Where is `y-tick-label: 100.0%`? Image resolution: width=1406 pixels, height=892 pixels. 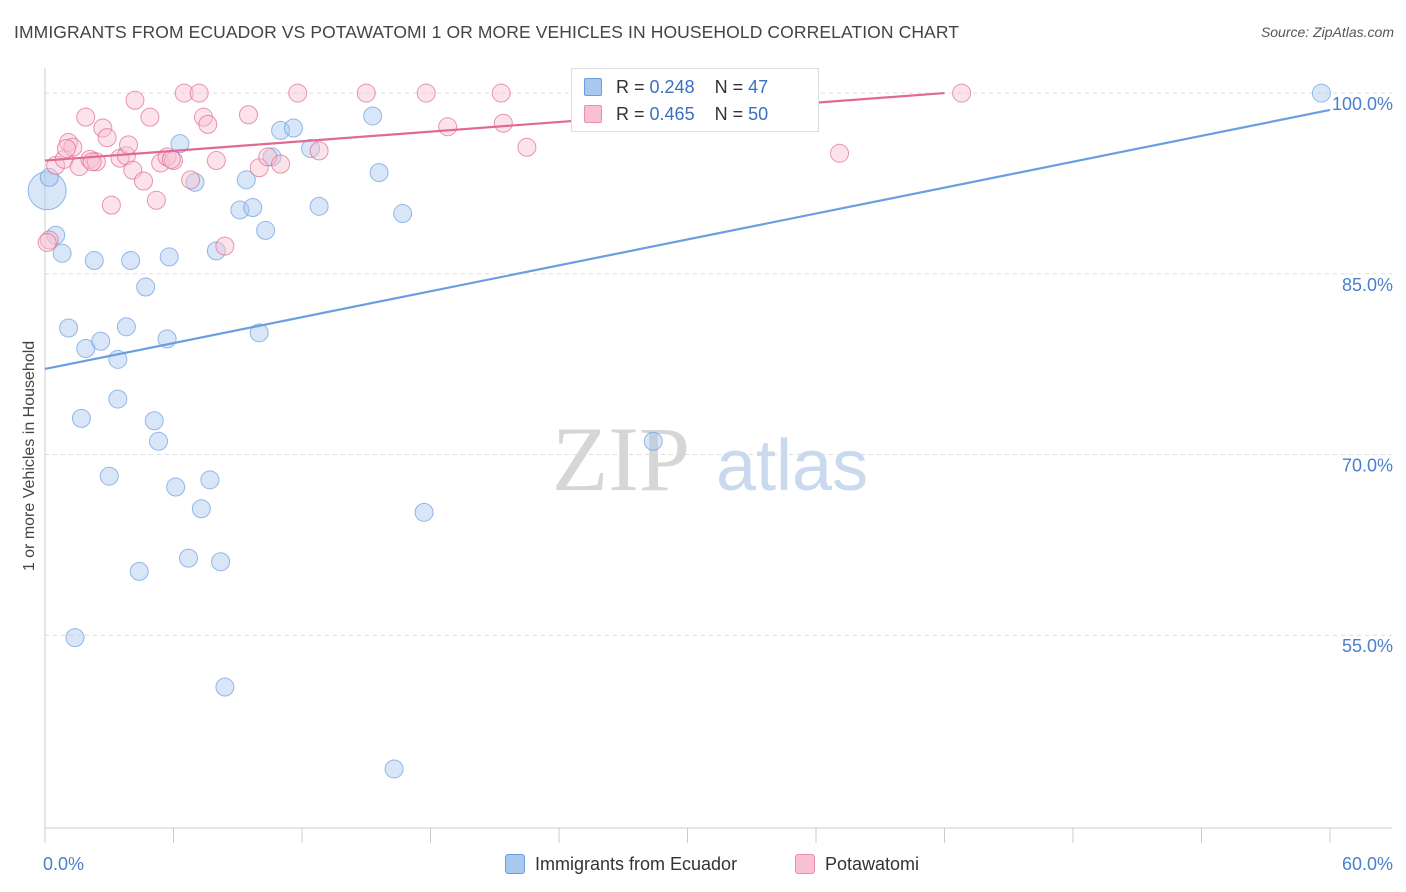
y-tick-label: 100.0% is located at coordinates (1362, 104).